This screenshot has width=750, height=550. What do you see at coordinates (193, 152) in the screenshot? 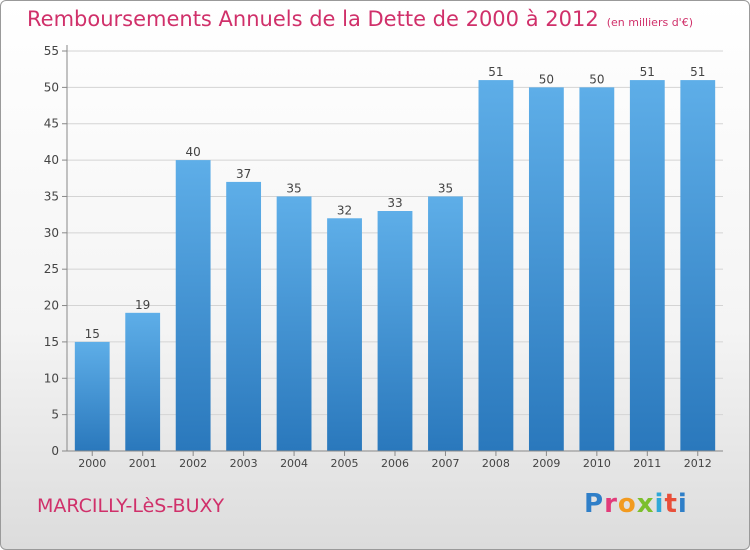
I see `bar-value-label: 40` at bounding box center [193, 152].